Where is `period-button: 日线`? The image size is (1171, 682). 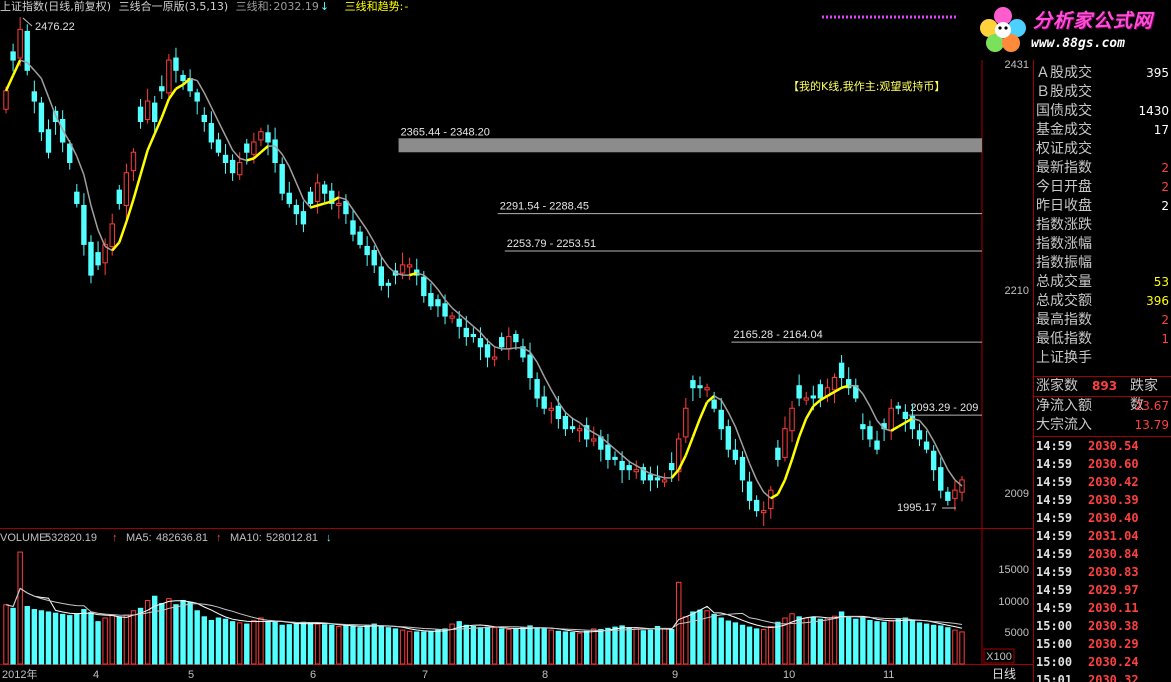 period-button: 日线 is located at coordinates (1004, 674).